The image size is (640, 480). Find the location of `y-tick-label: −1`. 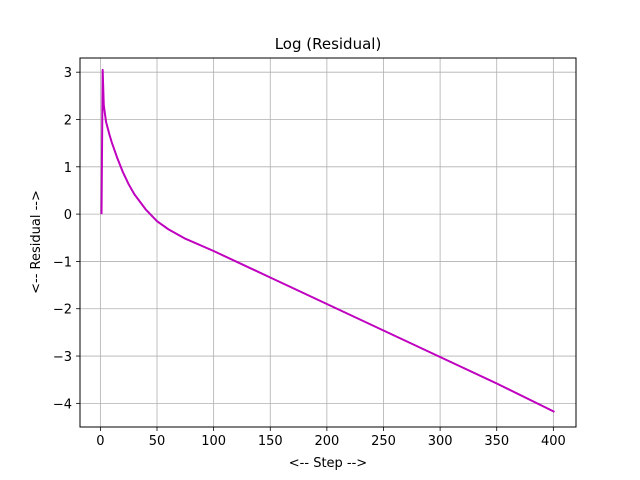

y-tick-label: −1 is located at coordinates (62, 262).